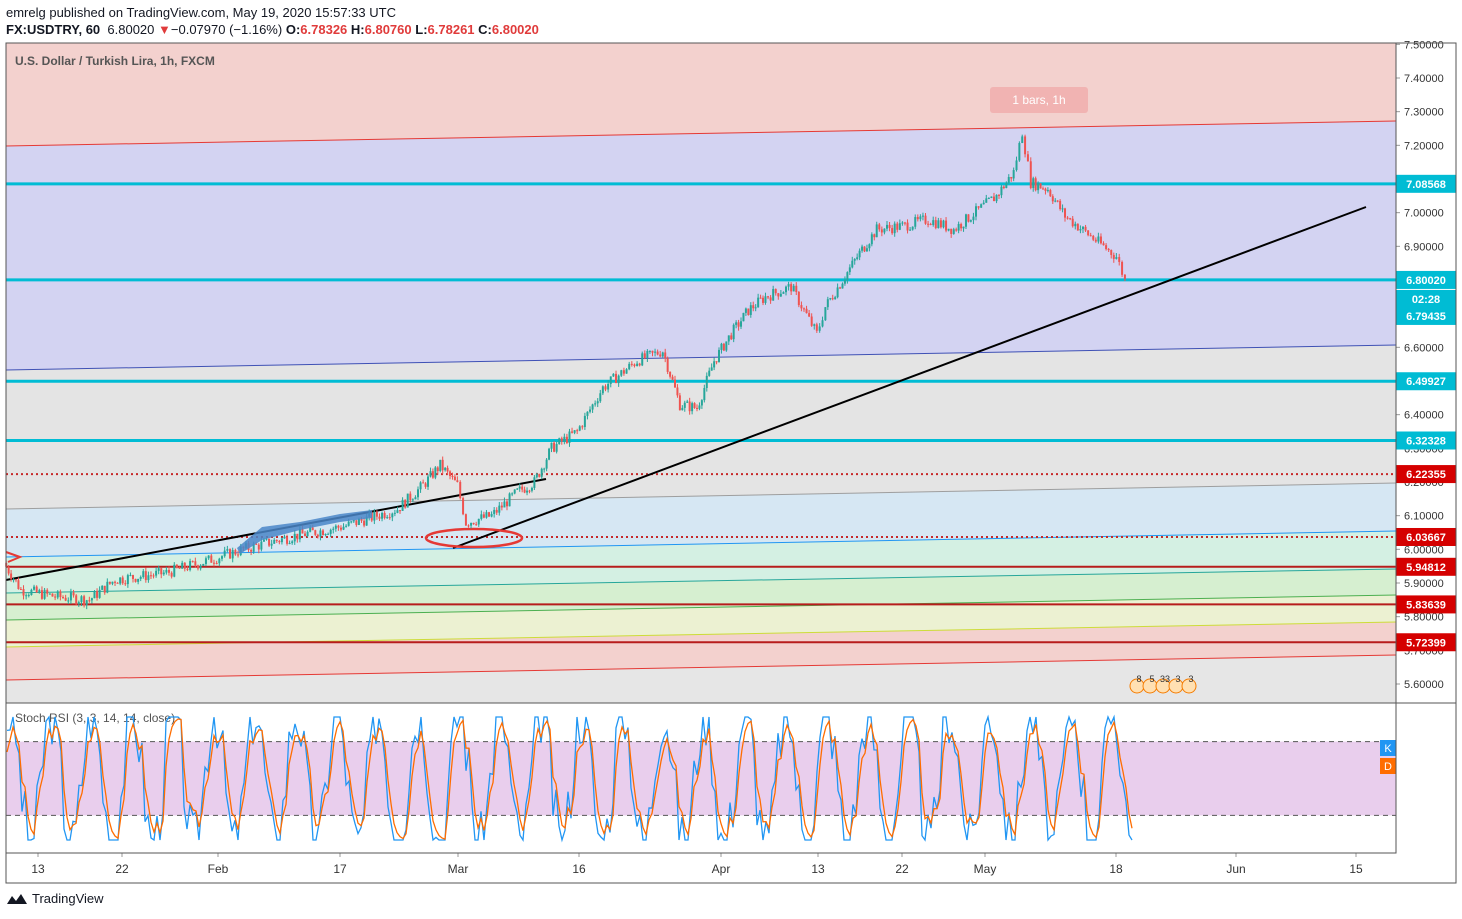  Describe the element at coordinates (485, 29) in the screenshot. I see `close-label: C:` at that location.